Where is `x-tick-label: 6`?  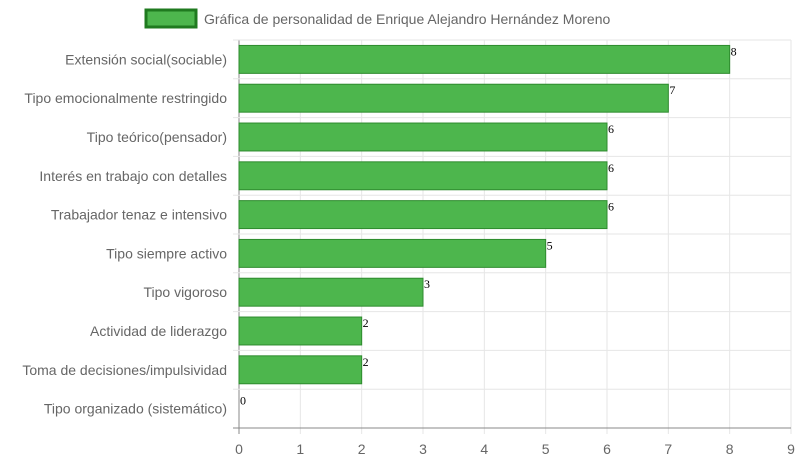
x-tick-label: 6 is located at coordinates (607, 449).